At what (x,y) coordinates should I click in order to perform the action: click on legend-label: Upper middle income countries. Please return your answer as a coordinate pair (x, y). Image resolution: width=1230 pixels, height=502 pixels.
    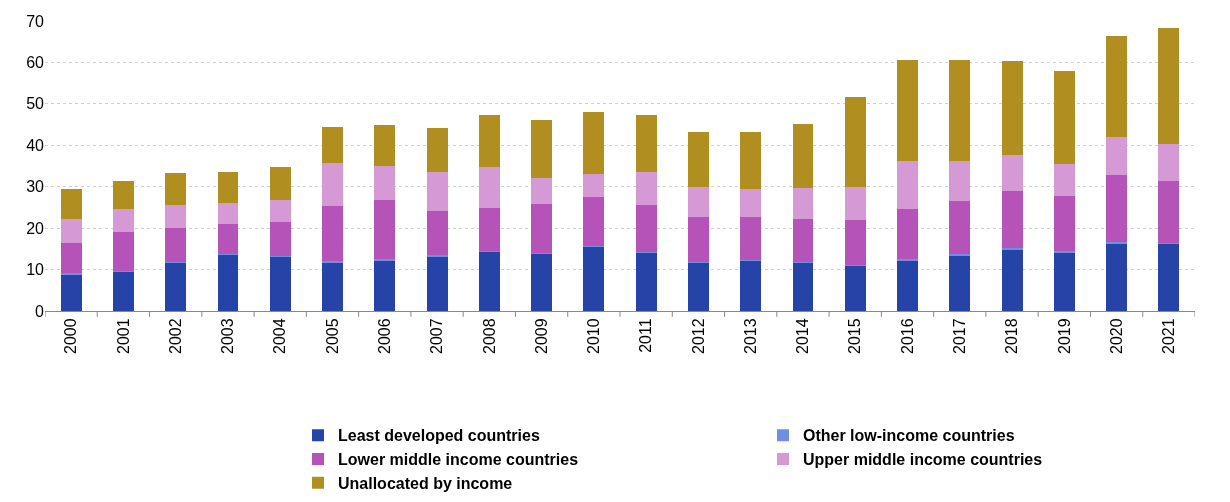
    Looking at the image, I should click on (923, 460).